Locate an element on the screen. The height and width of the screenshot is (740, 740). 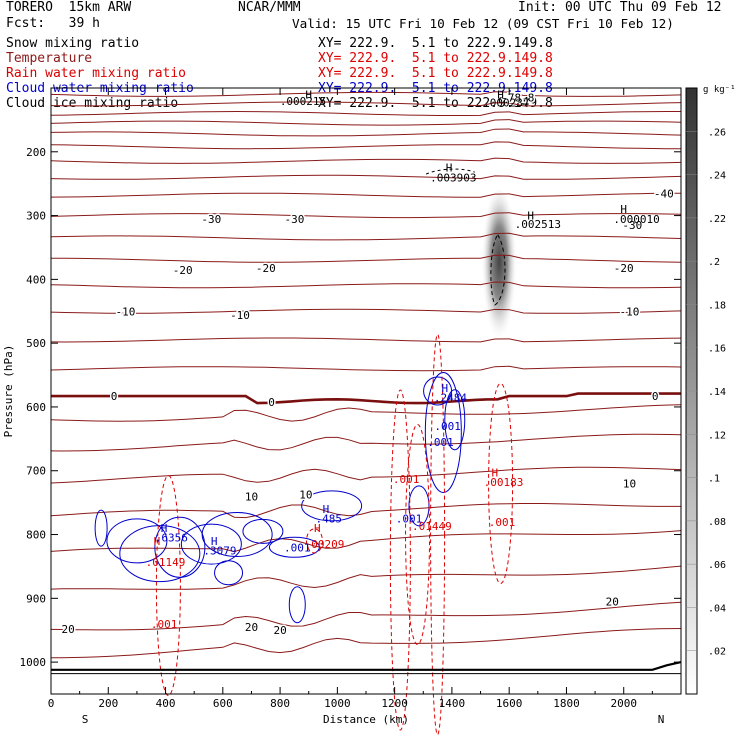
legend-temperature-coords: XY= 222.9. 5.1 to 222.9.149.8 is located at coordinates (435, 58).